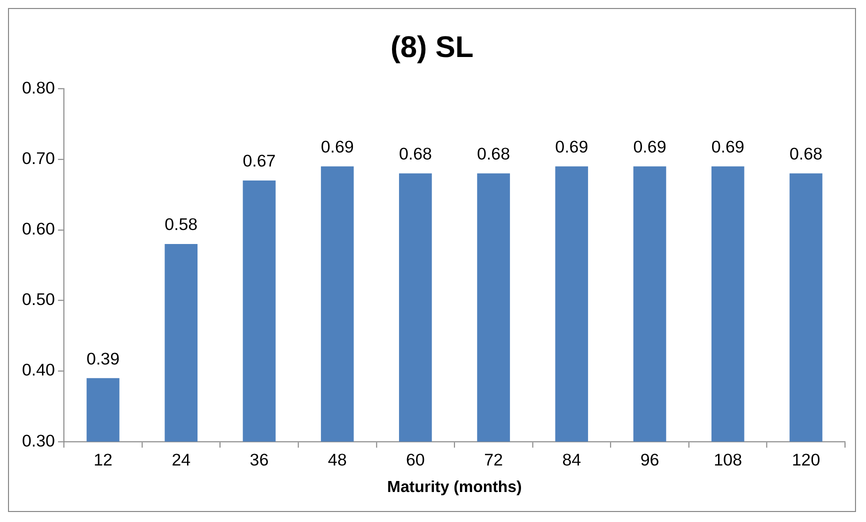 Image resolution: width=866 pixels, height=522 pixels. I want to click on x-tick-label: 24, so click(181, 460).